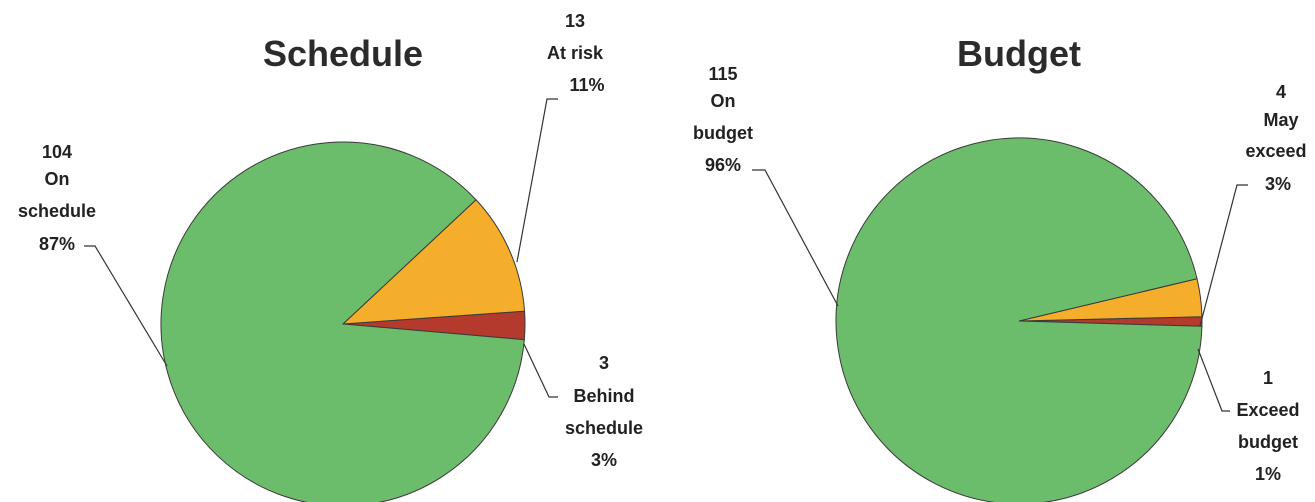 This screenshot has width=1315, height=502. What do you see at coordinates (57, 244) in the screenshot?
I see `schedule-on-schedule-percent: 87%` at bounding box center [57, 244].